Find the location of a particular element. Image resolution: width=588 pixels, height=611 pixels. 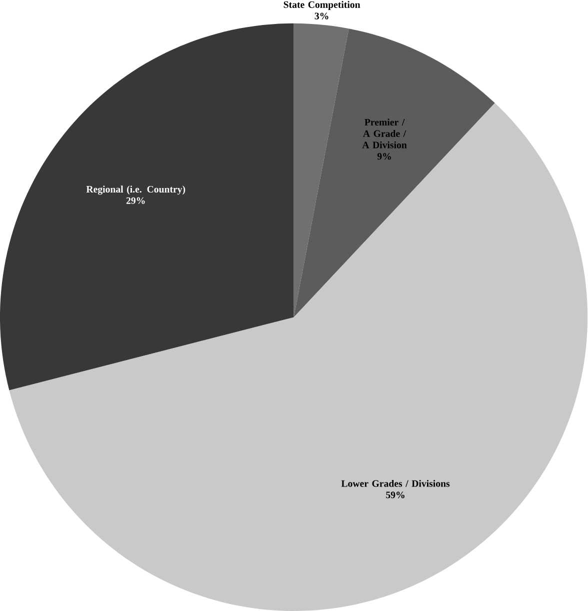

data-label: 3% is located at coordinates (321, 16).